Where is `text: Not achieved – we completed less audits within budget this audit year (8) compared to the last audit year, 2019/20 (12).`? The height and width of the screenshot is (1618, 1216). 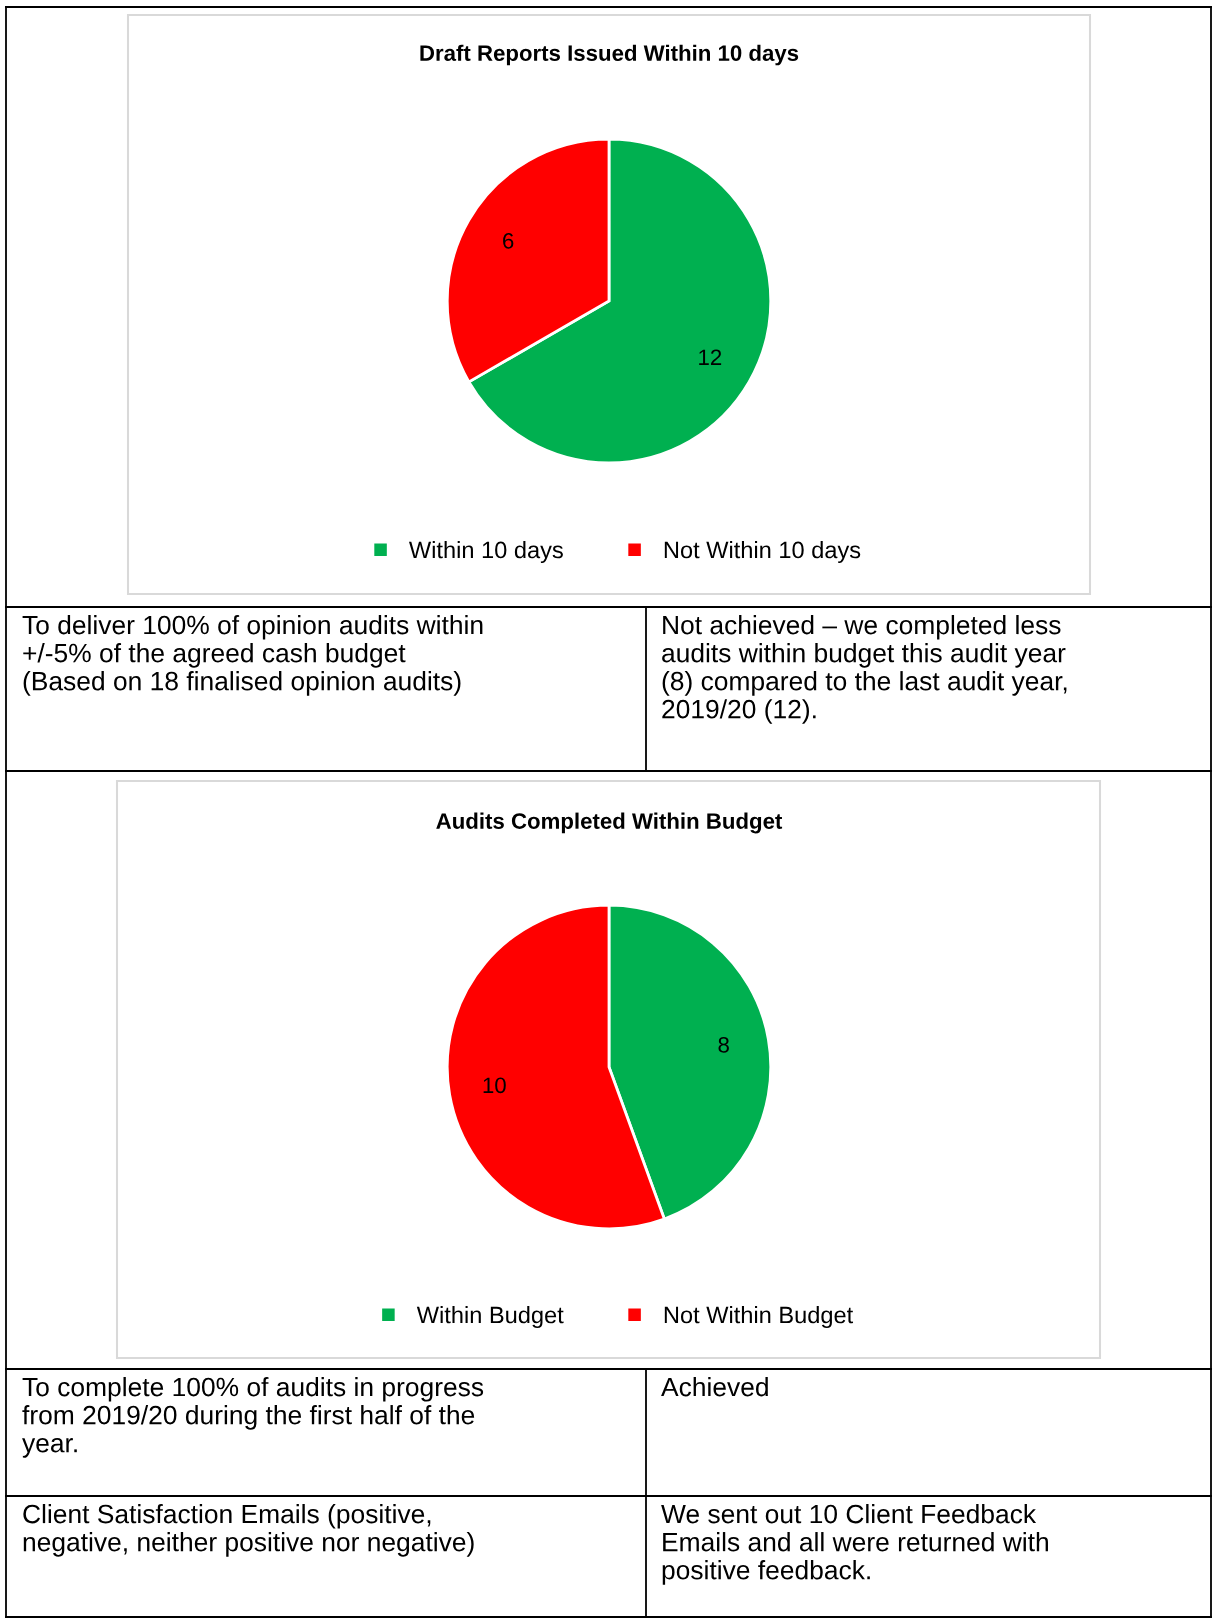
text: Not achieved – we completed less audits within budget this audit year (8) compared to the last audit year, 2019/20 (12). is located at coordinates (864, 669).